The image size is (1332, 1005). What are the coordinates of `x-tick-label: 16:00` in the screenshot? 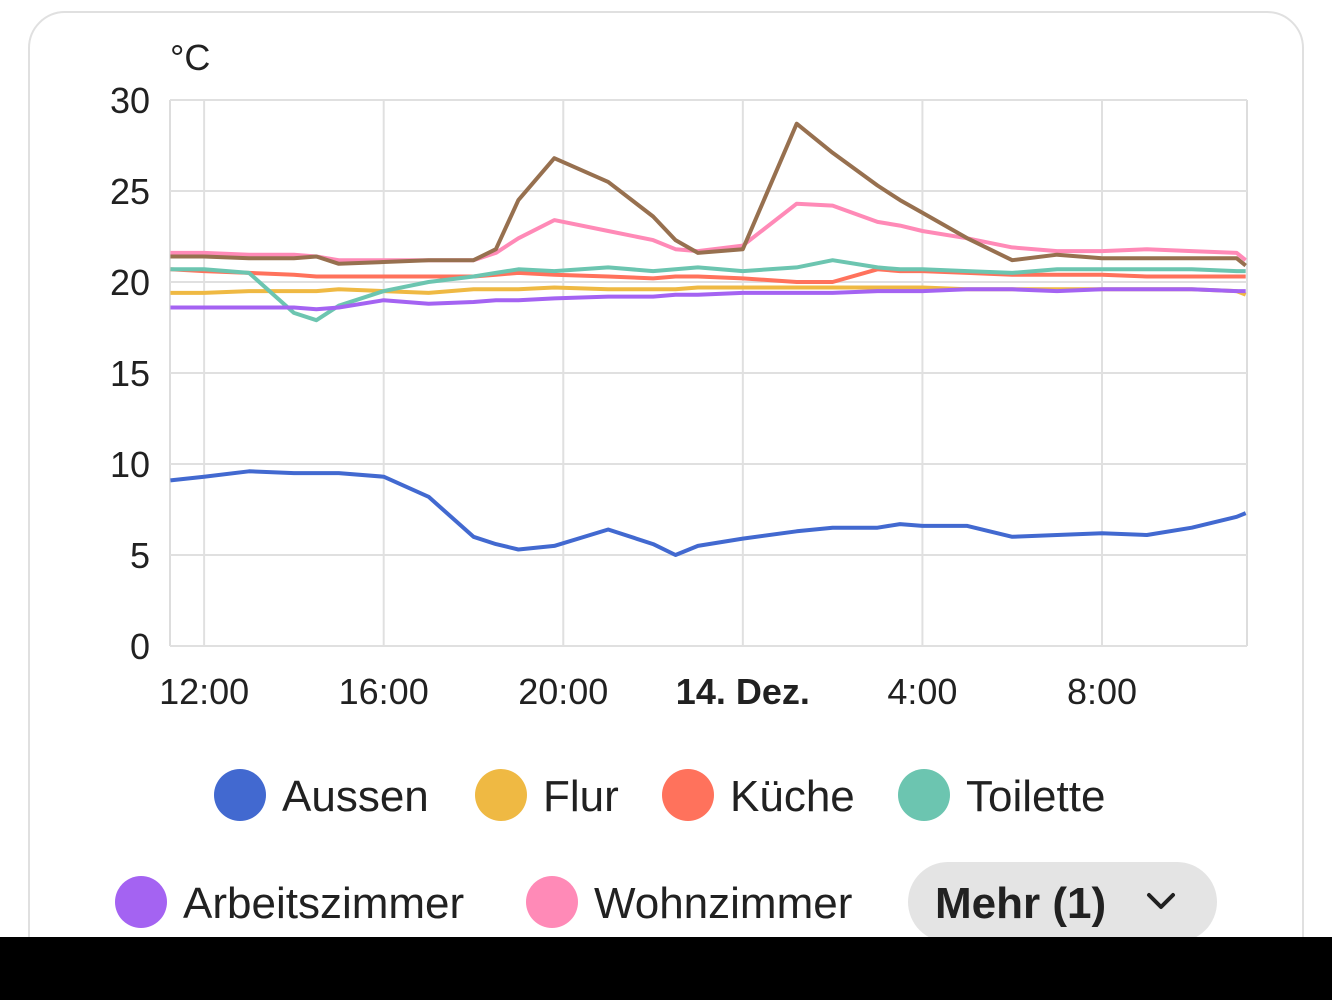 It's located at (384, 691).